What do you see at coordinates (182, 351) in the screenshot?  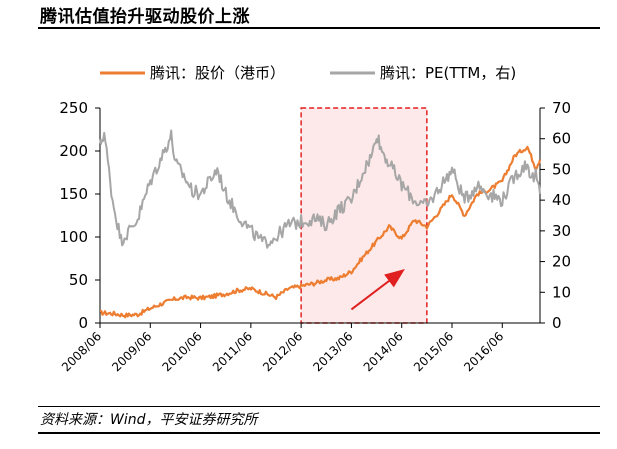 I see `x-tick-label: 2010/06` at bounding box center [182, 351].